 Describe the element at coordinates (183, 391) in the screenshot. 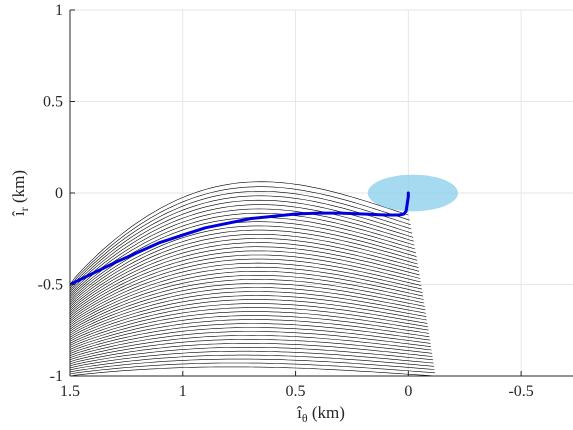

I see `x-tick-label: 1` at that location.